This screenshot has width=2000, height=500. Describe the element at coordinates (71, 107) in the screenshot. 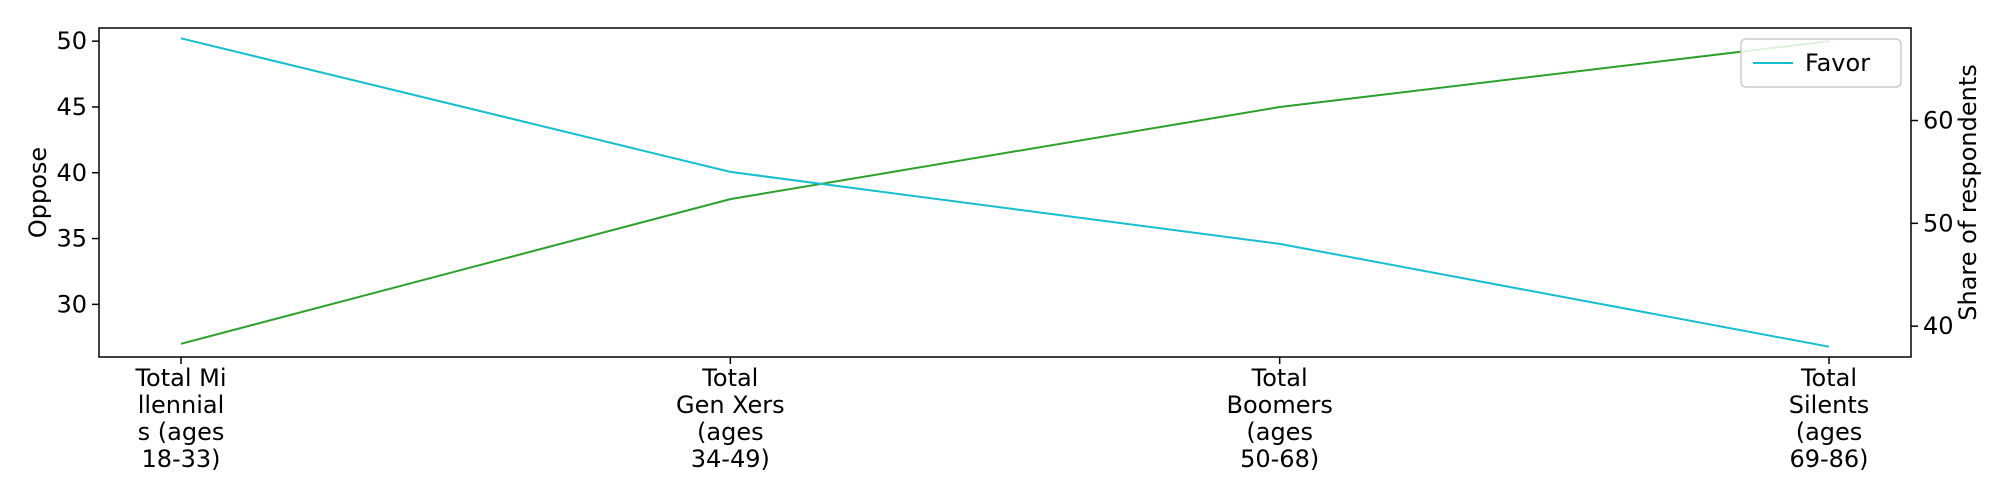

I see `left-tick-label: 45` at that location.